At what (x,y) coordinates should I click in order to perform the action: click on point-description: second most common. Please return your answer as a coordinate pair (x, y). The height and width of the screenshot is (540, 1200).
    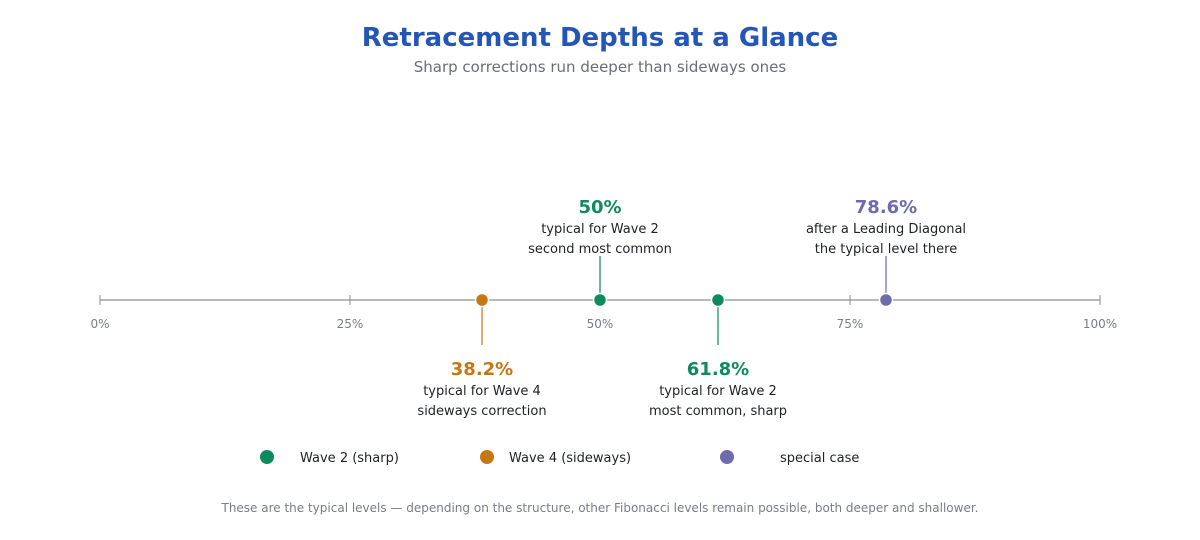
    Looking at the image, I should click on (600, 249).